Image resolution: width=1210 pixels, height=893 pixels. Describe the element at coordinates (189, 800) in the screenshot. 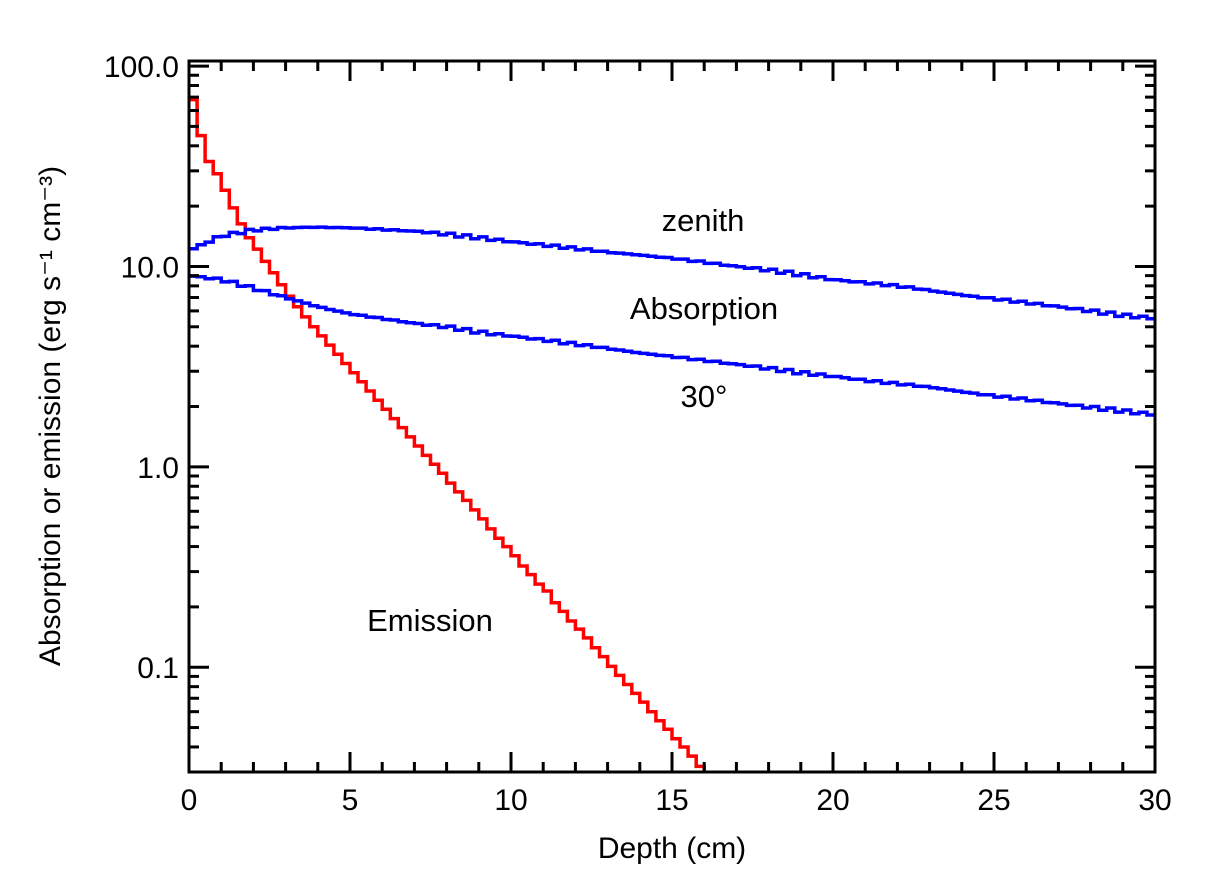

I see `x-tick-label: 0` at that location.